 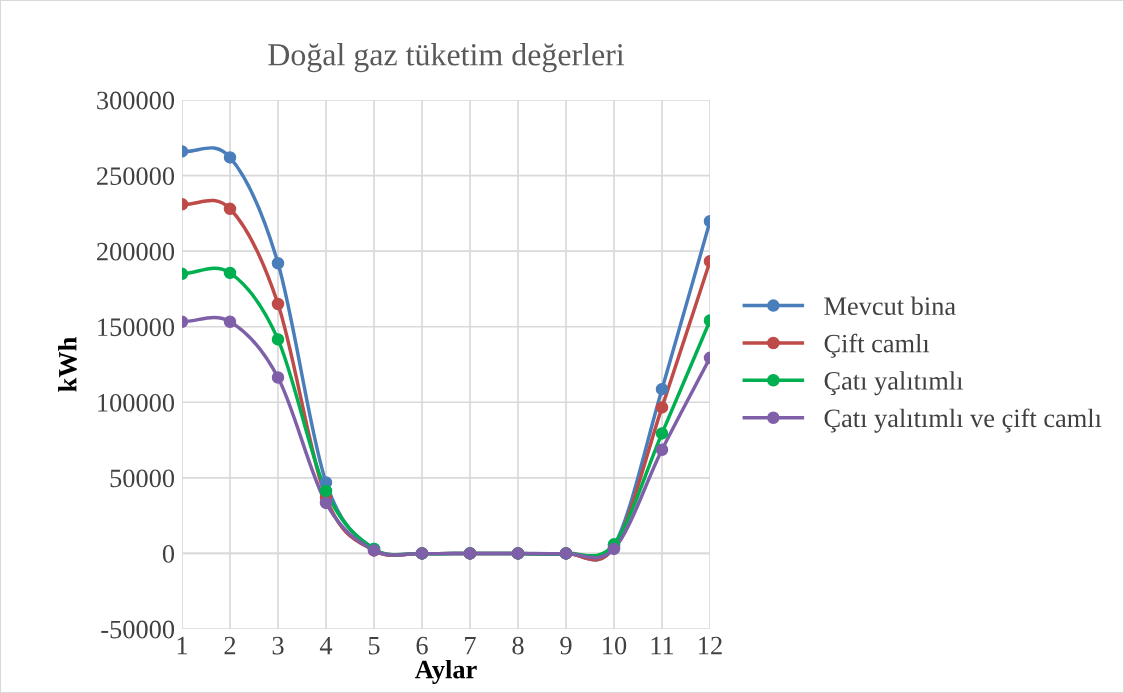 I want to click on x-tick-label: 5, so click(x=374, y=645).